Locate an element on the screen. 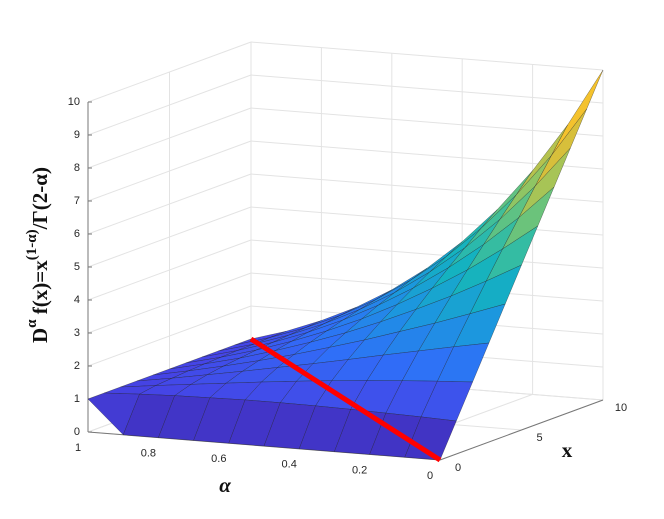  z-tick-label: 9 is located at coordinates (77, 135).